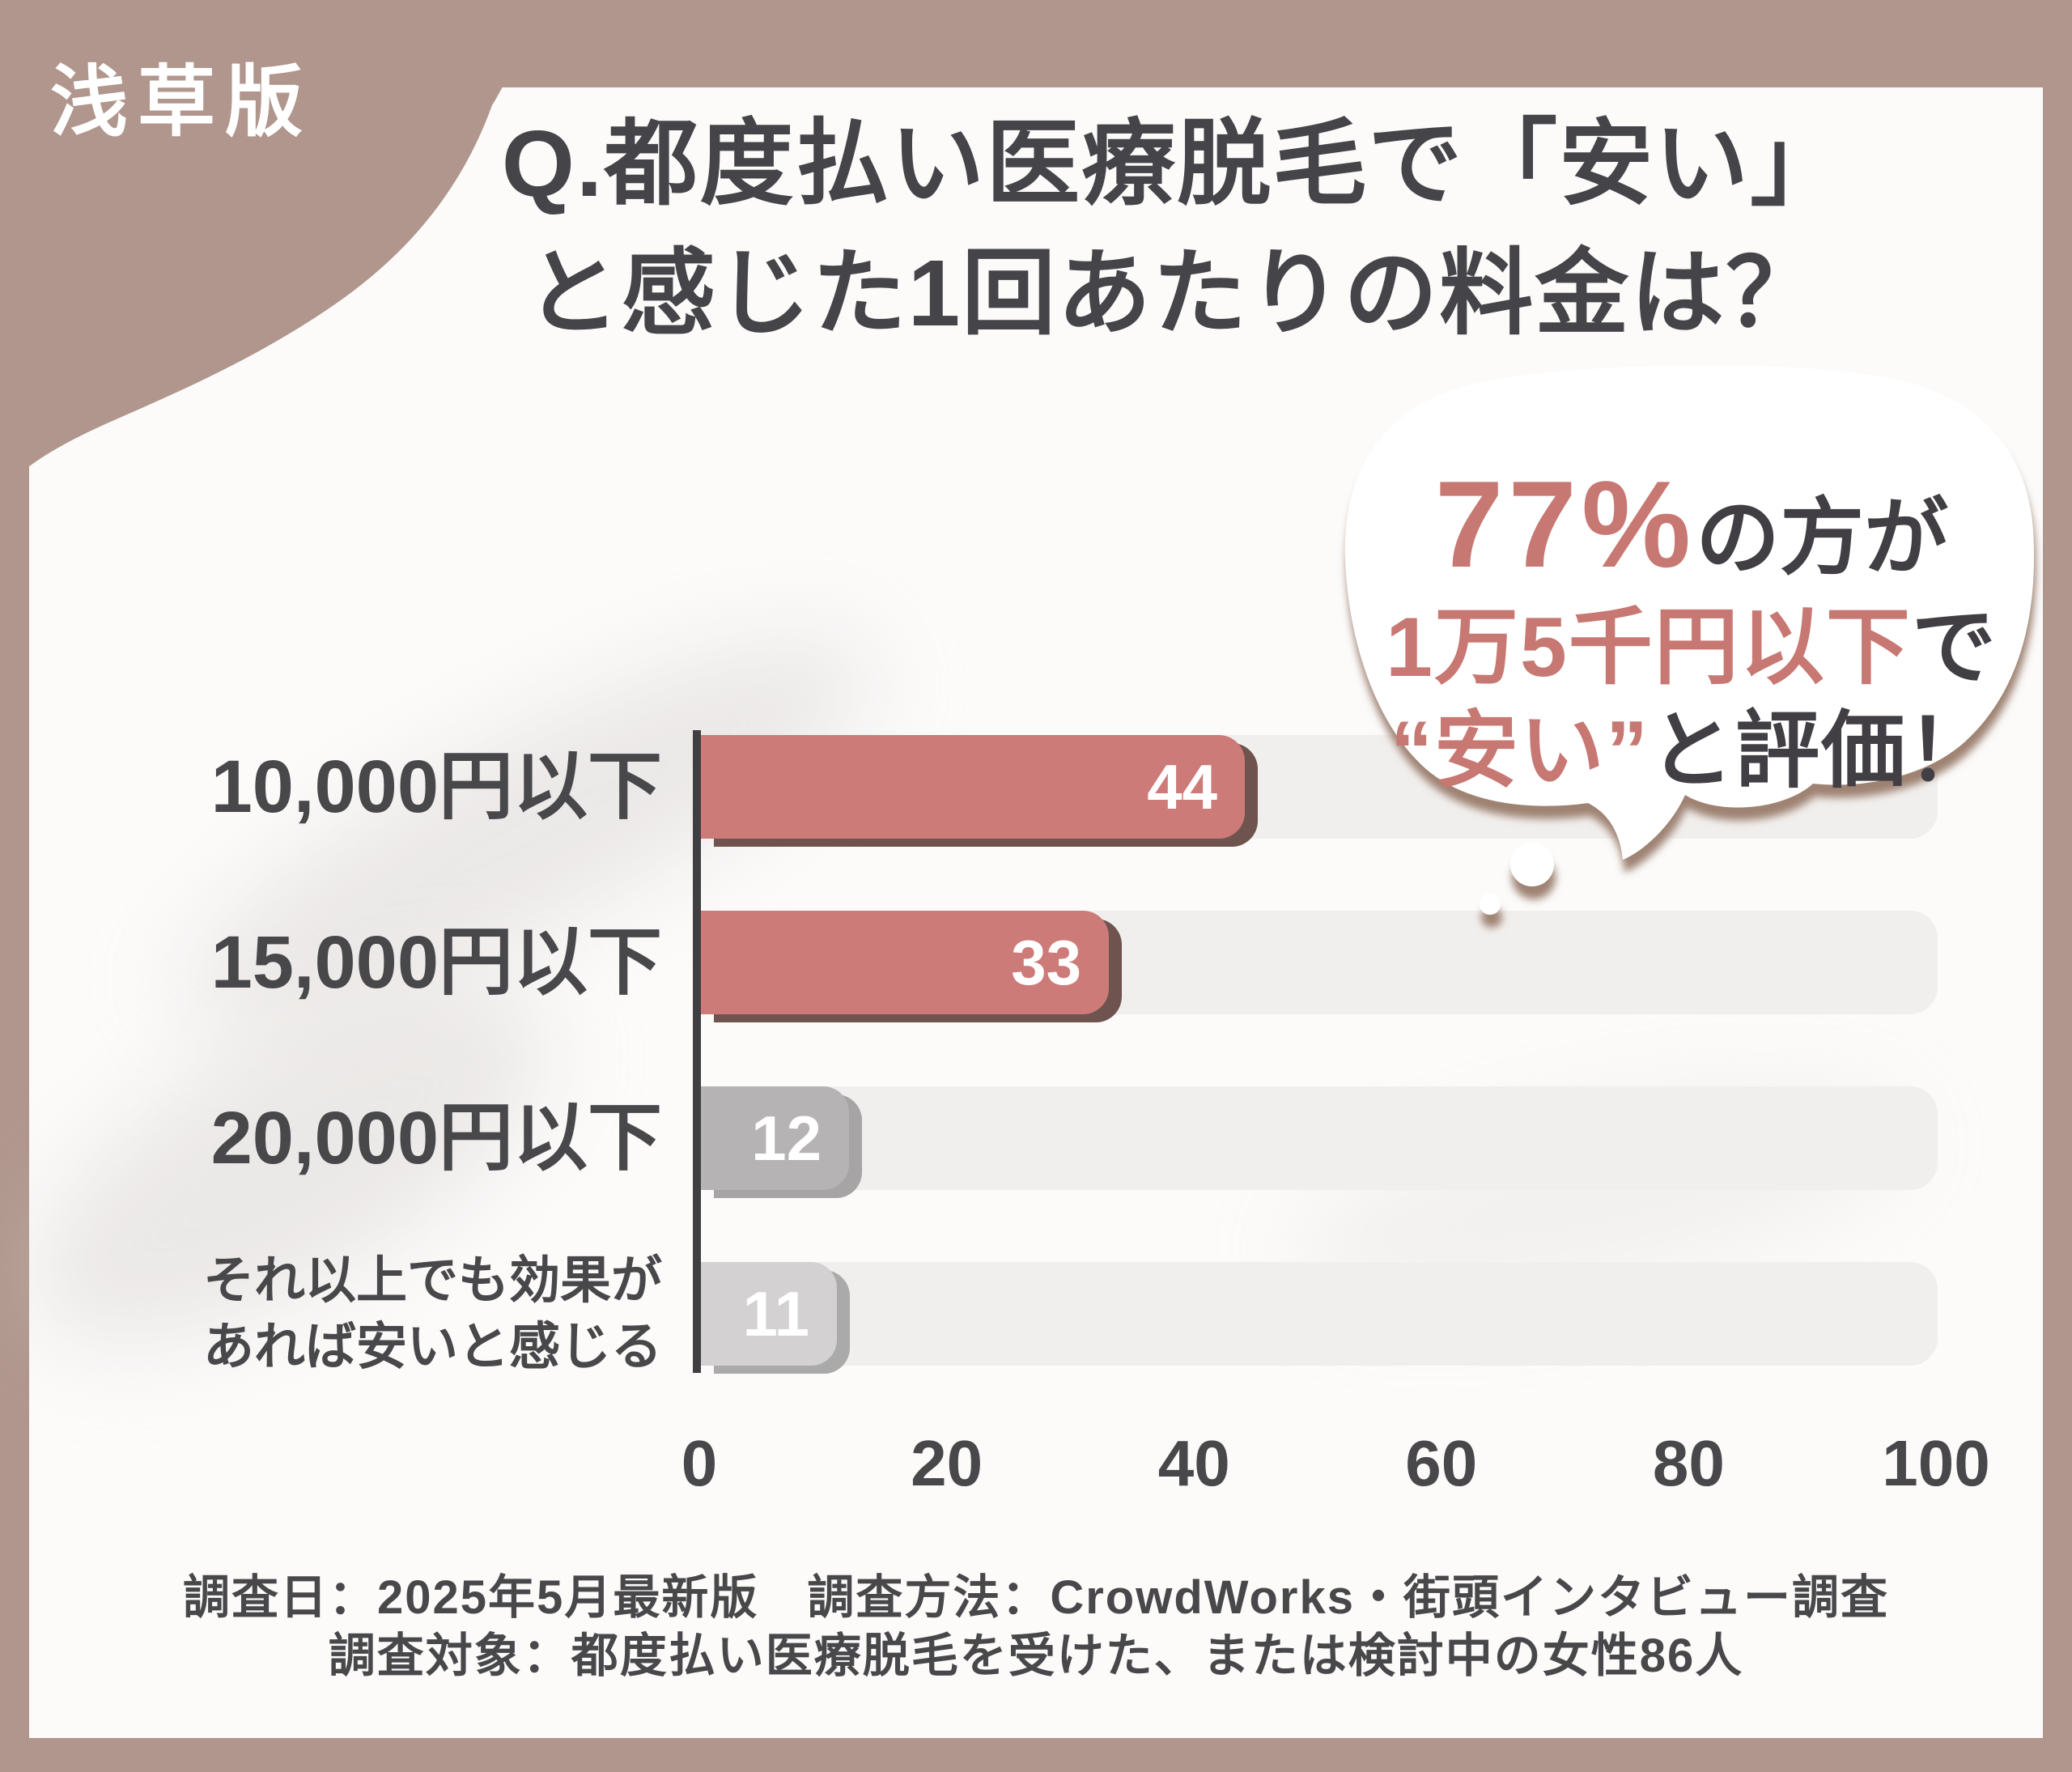 This screenshot has width=2072, height=1772. I want to click on chart-title-line2: と感じた1回あたりの料金は？, so click(1173, 293).